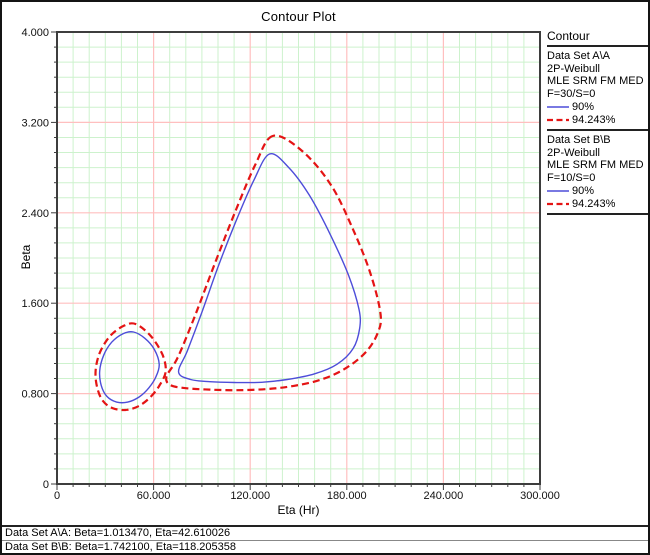 This screenshot has height=555, width=650. Describe the element at coordinates (26, 257) in the screenshot. I see `y-axis-title: Beta` at that location.